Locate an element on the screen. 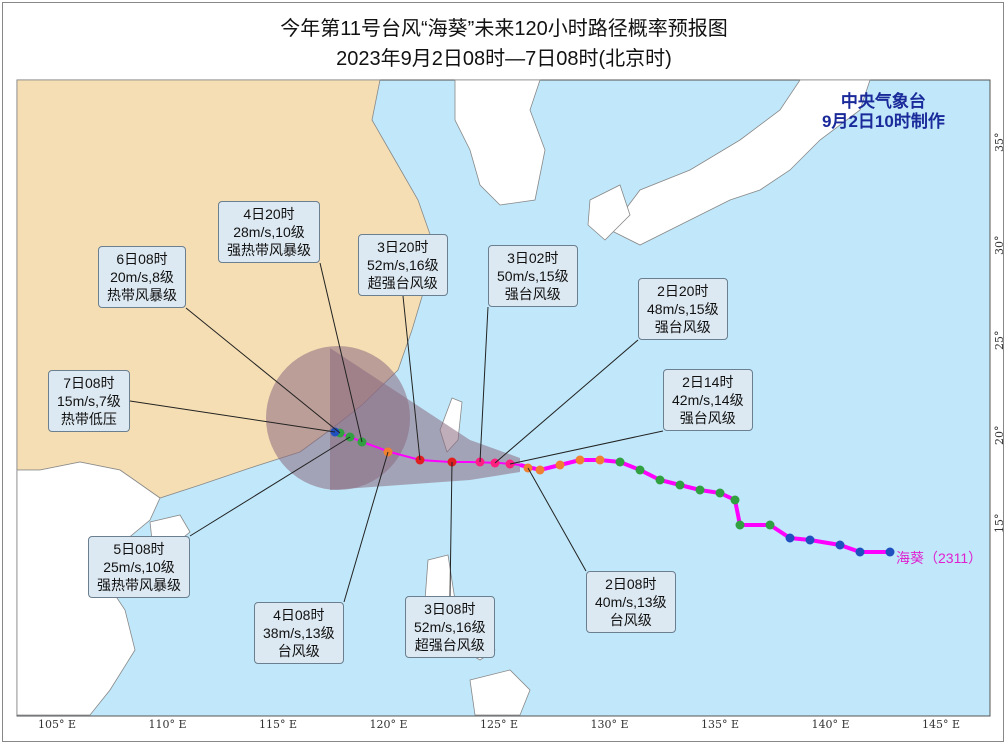 This screenshot has height=744, width=1008. forecast-wind: 25m/s,10级 is located at coordinates (139, 567).